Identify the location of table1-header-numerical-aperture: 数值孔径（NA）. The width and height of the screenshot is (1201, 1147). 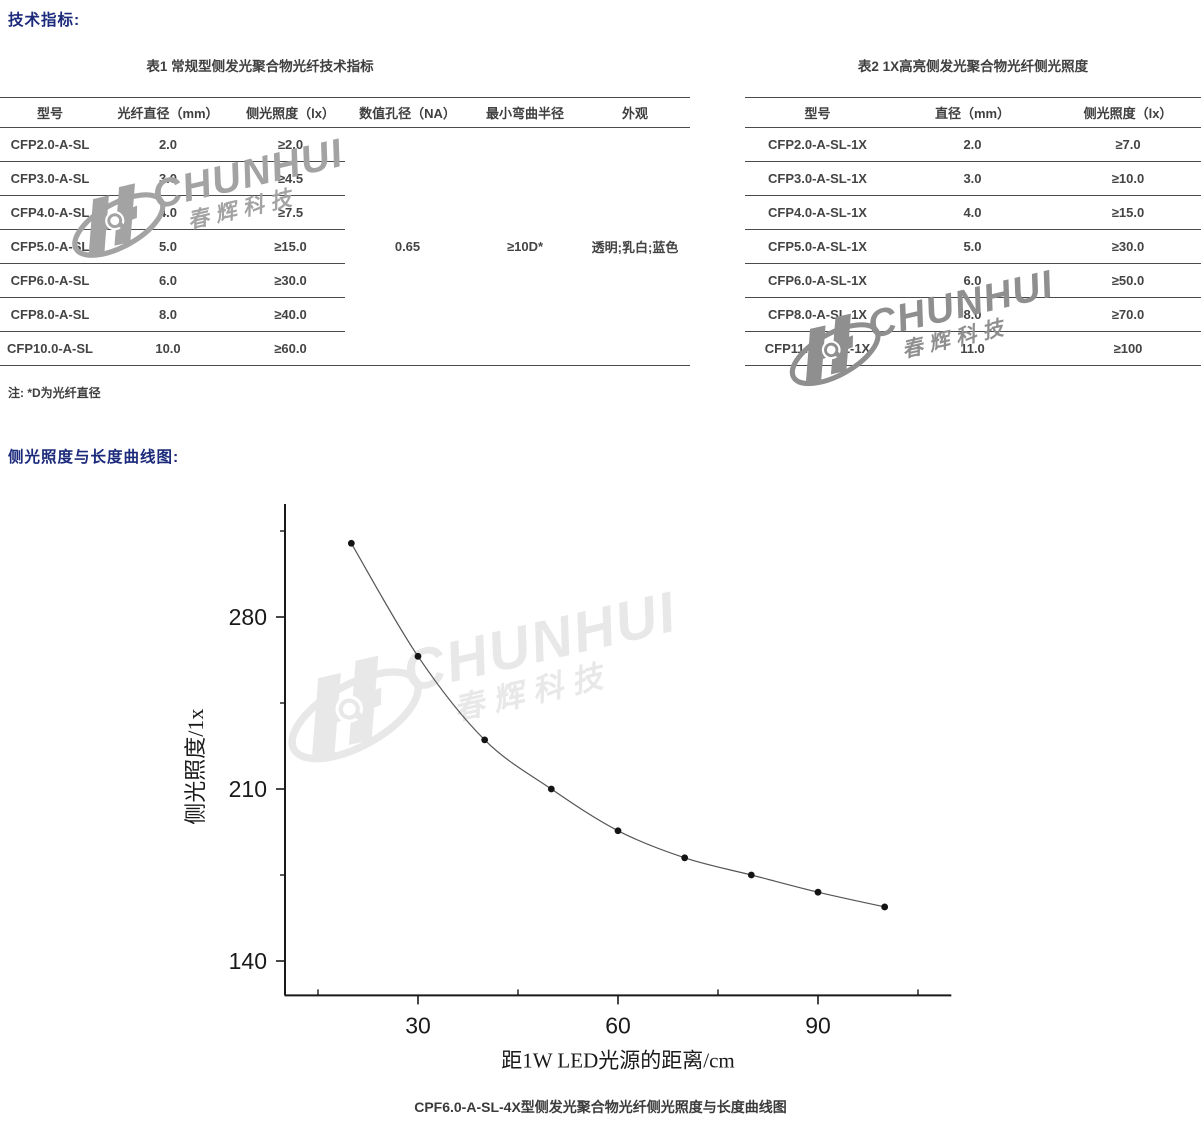
(407, 112).